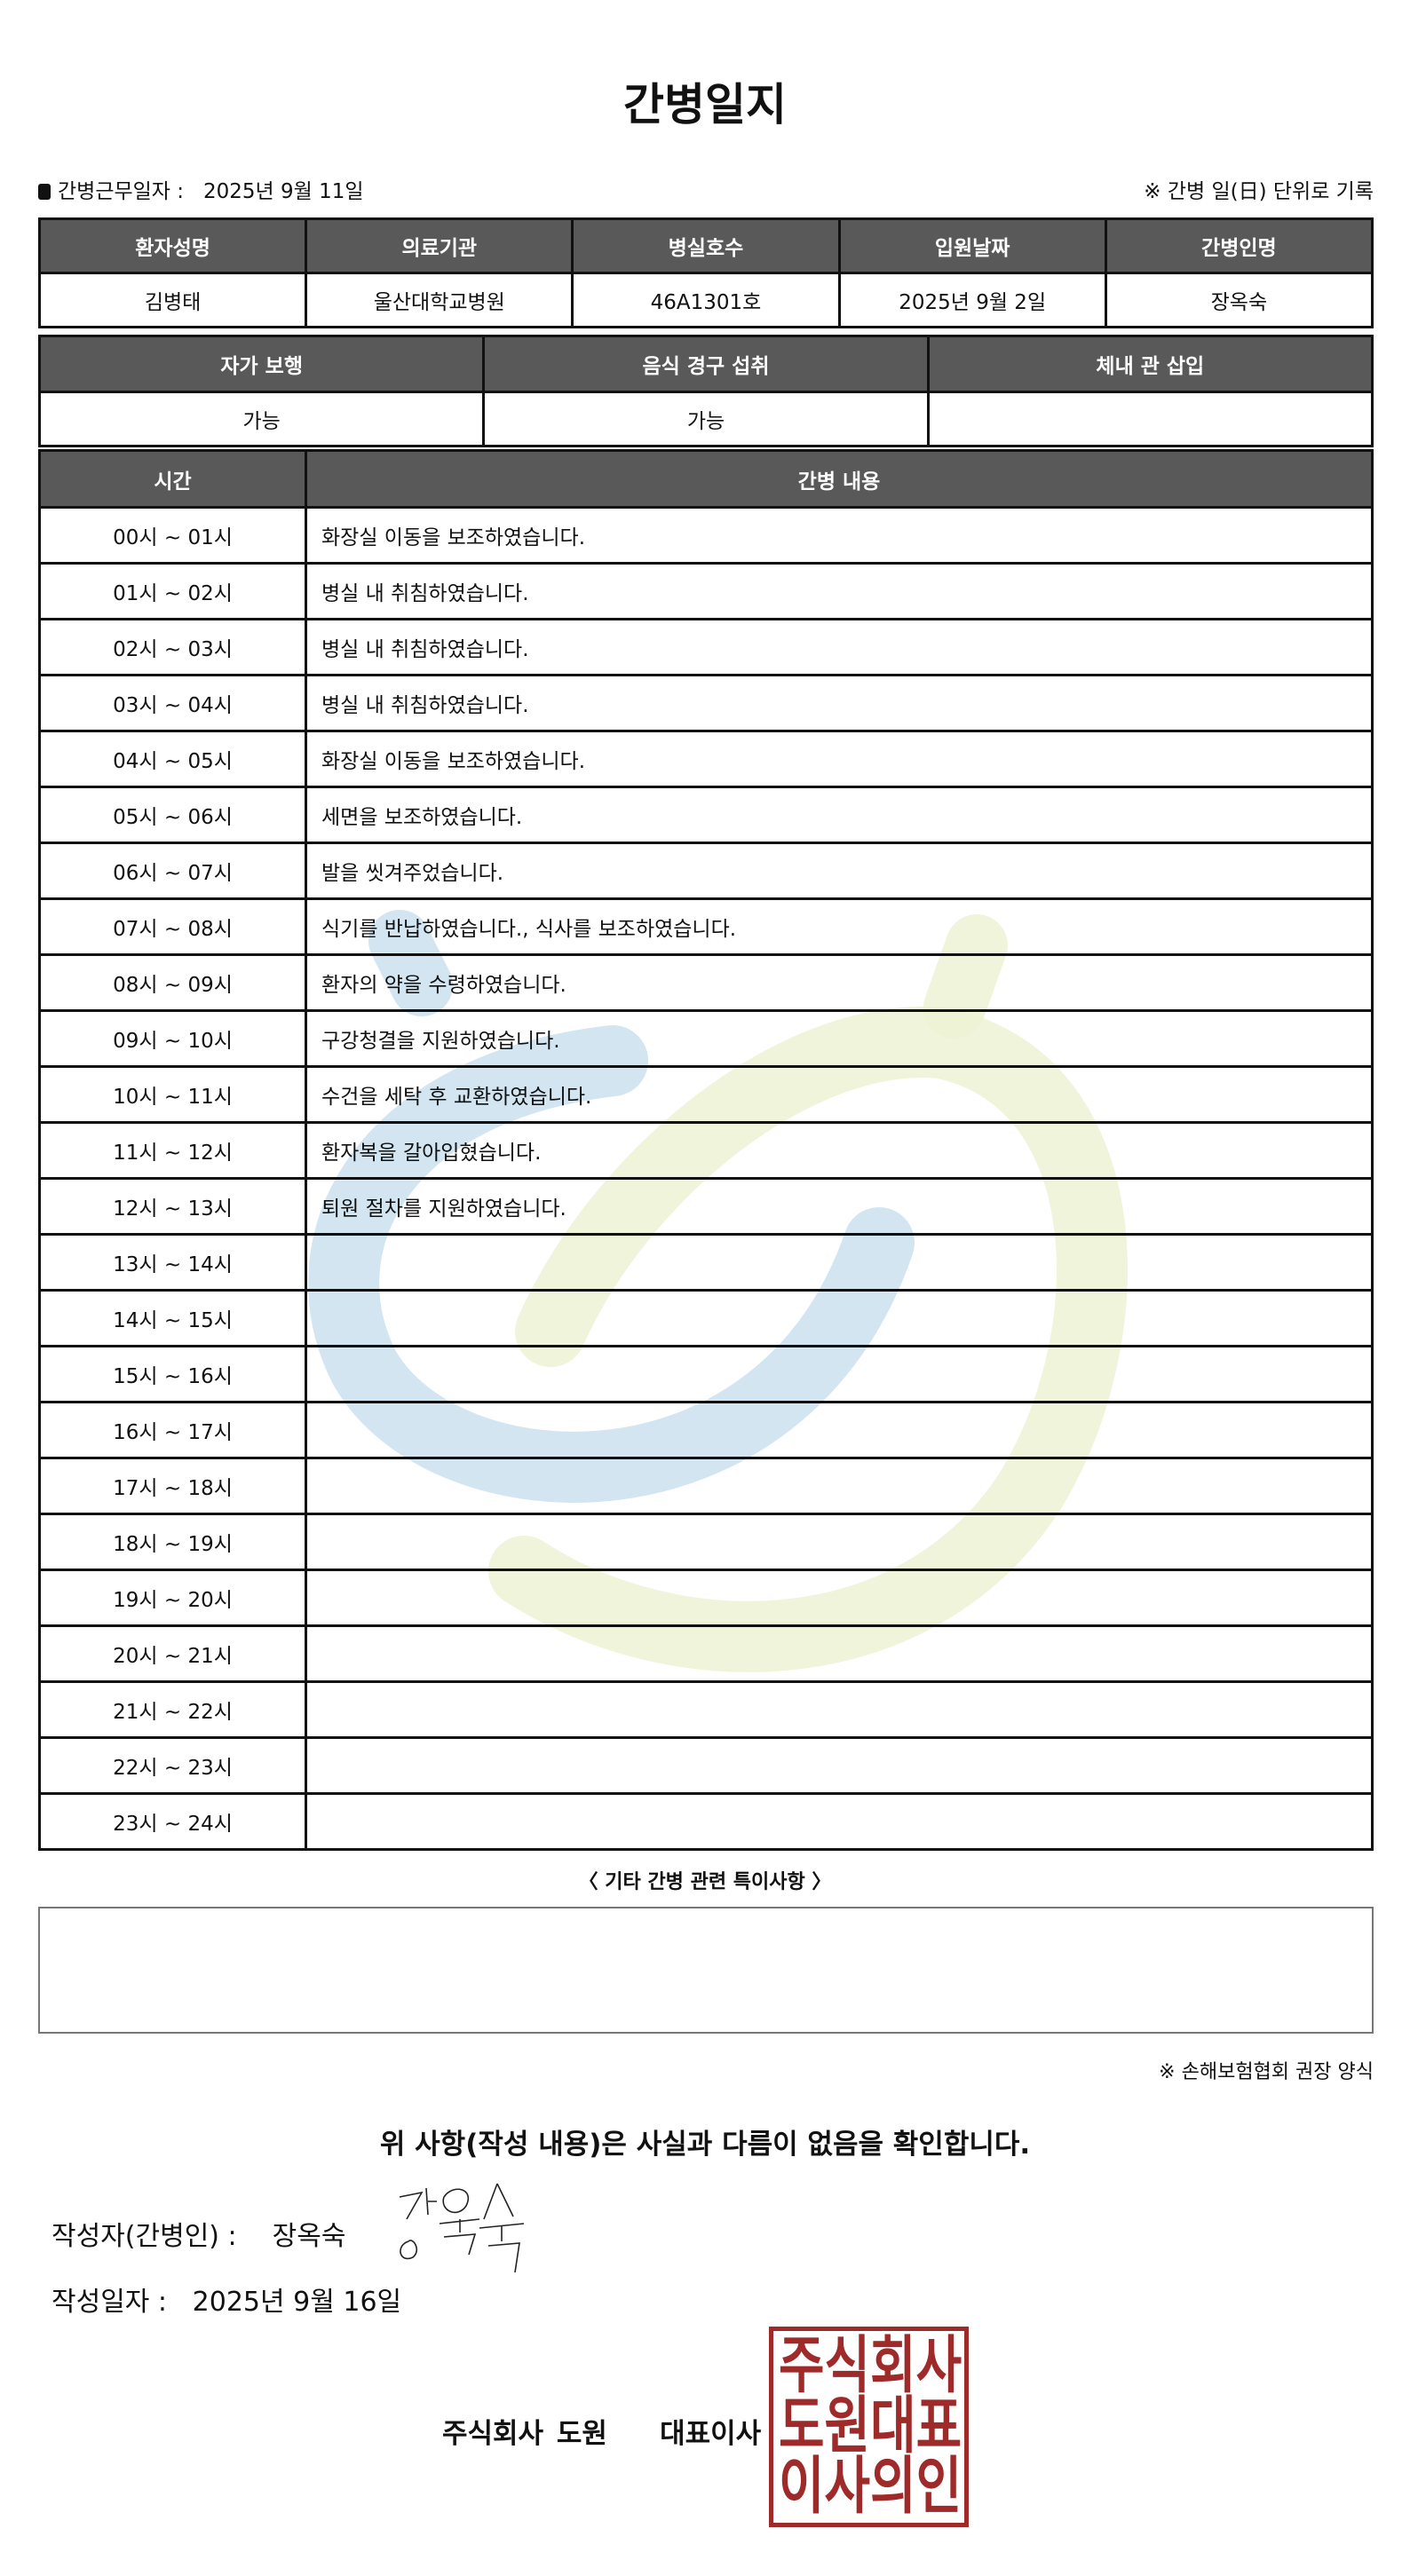 This screenshot has height=2576, width=1410. Describe the element at coordinates (802, 2365) in the screenshot. I see `seal-glyph: 주` at that location.